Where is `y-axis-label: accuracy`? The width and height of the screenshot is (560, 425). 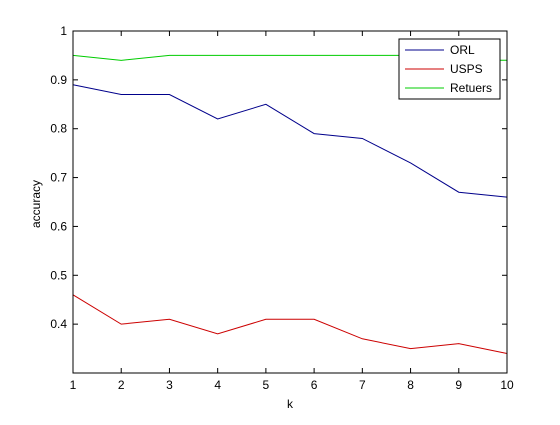 y-axis-label: accuracy is located at coordinates (36, 204).